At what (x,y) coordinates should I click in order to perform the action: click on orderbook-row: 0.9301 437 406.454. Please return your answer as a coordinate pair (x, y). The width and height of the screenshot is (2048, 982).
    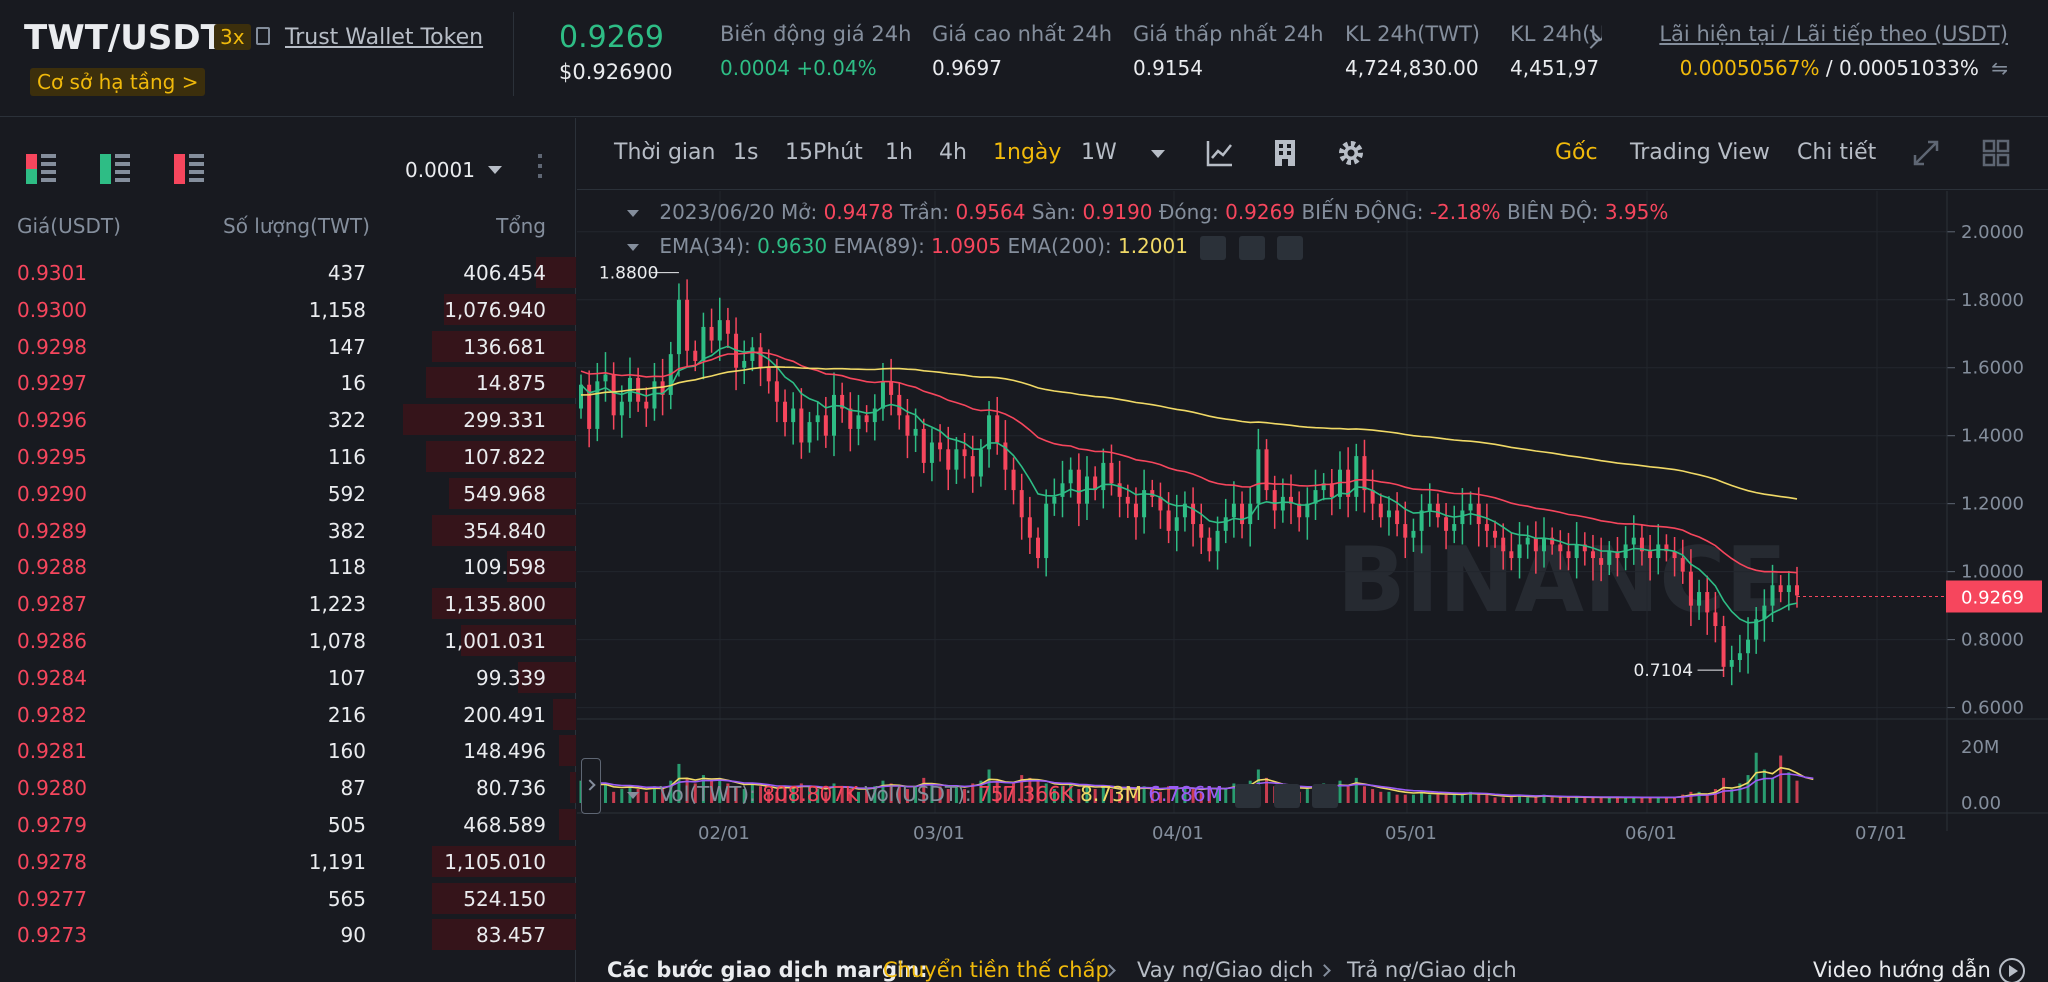
    Looking at the image, I should click on (288, 272).